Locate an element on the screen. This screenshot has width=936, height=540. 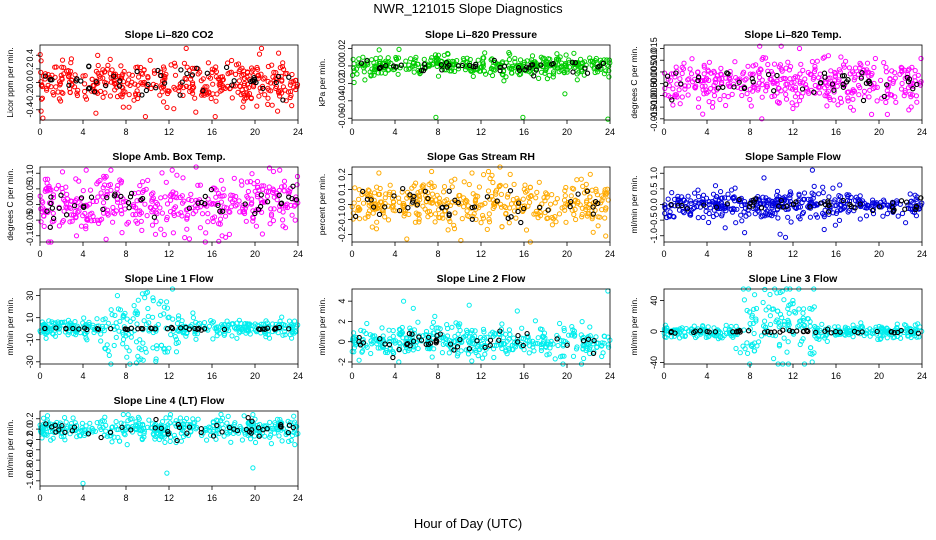
y-tick-label: 0.0 is located at coordinates (30, 429).